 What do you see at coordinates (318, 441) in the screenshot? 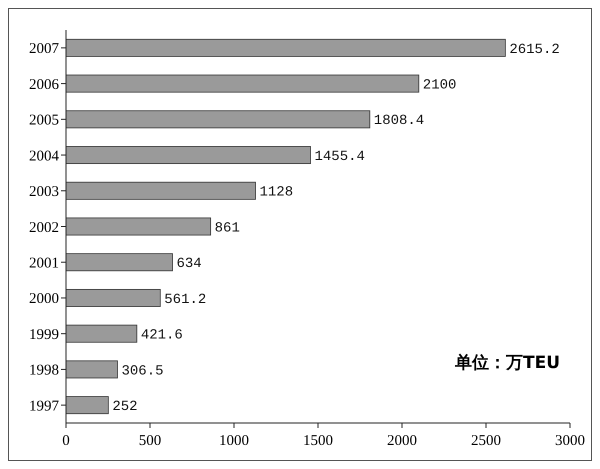
I see `x-tick-label: 1500` at bounding box center [318, 441].